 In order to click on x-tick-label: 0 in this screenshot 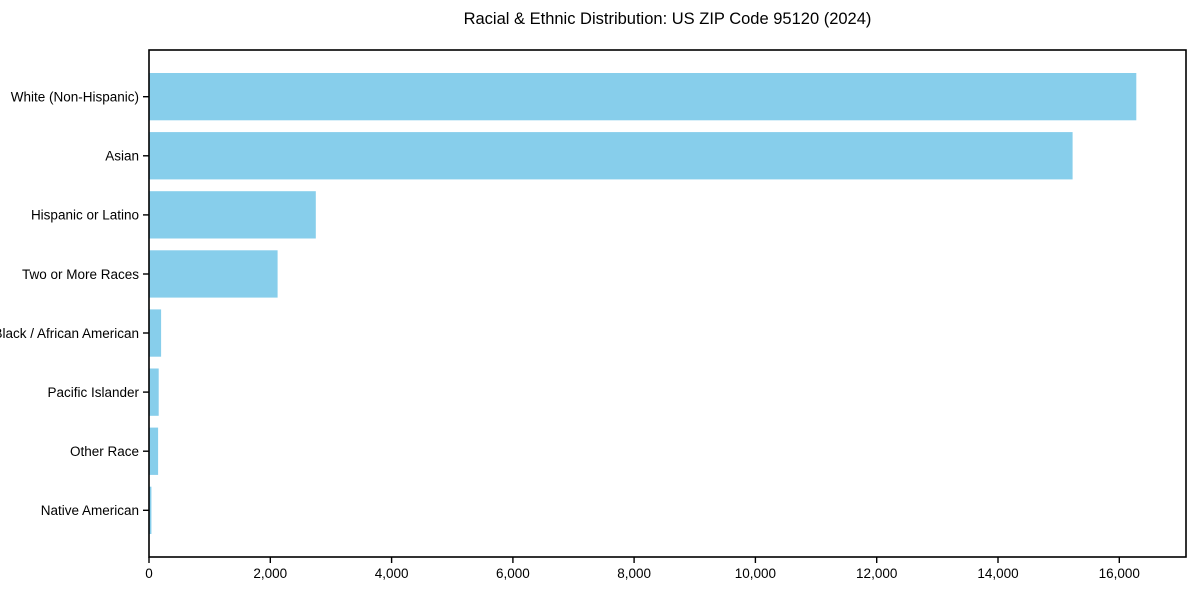, I will do `click(149, 573)`.